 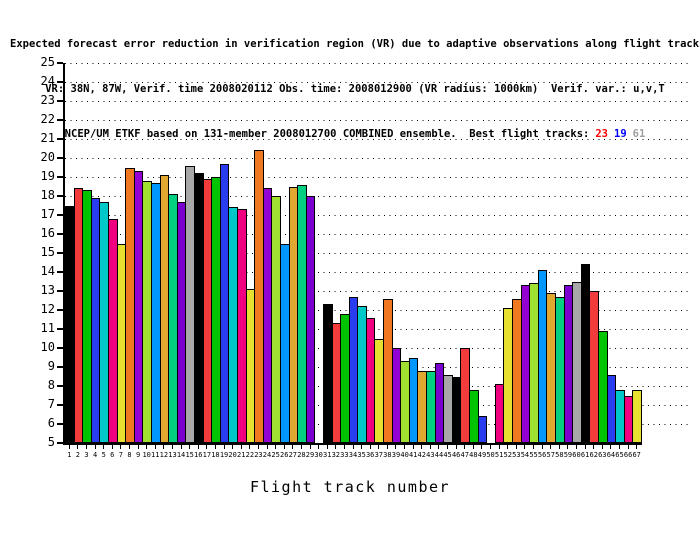 What do you see at coordinates (181, 455) in the screenshot?
I see `x-tick-label-14: 14` at bounding box center [181, 455].